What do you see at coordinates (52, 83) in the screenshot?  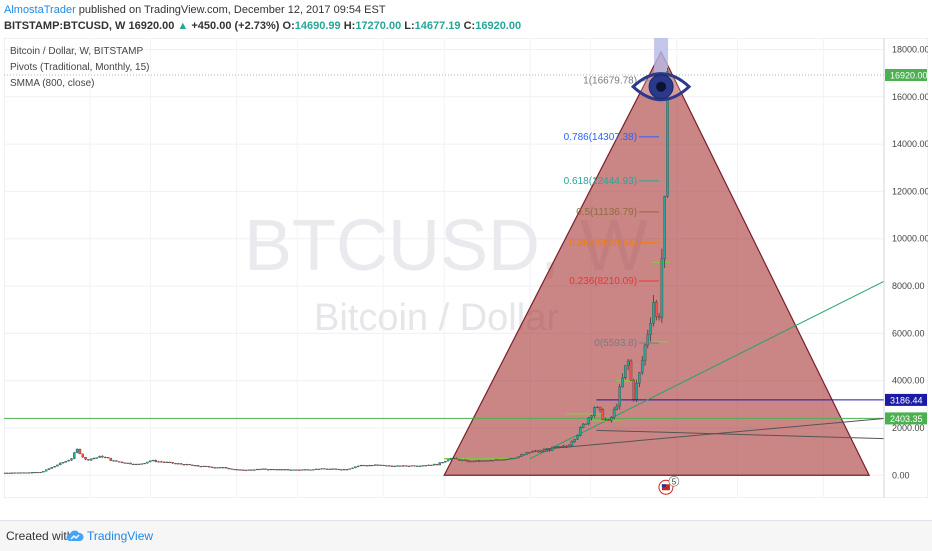 I see `legend-smma: SMMA (800, close)` at bounding box center [52, 83].